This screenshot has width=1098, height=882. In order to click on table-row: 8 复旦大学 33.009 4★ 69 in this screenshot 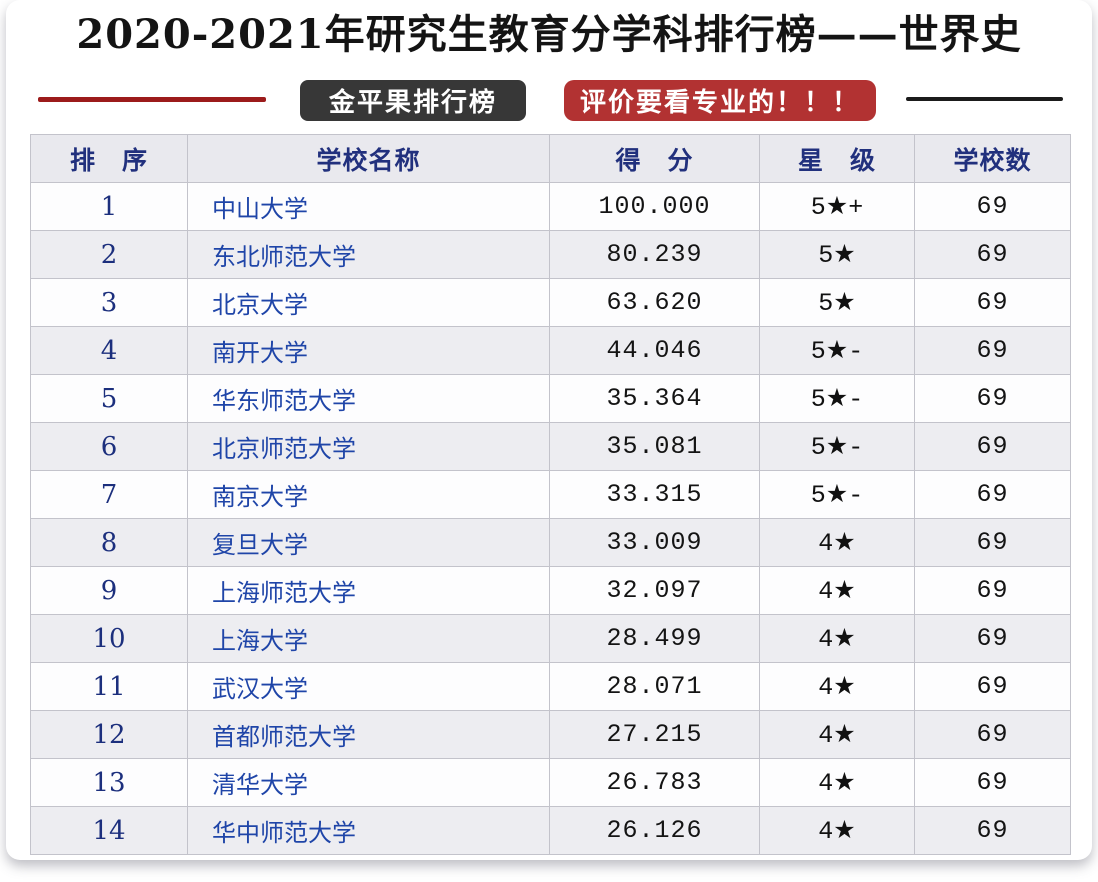, I will do `click(550, 542)`.